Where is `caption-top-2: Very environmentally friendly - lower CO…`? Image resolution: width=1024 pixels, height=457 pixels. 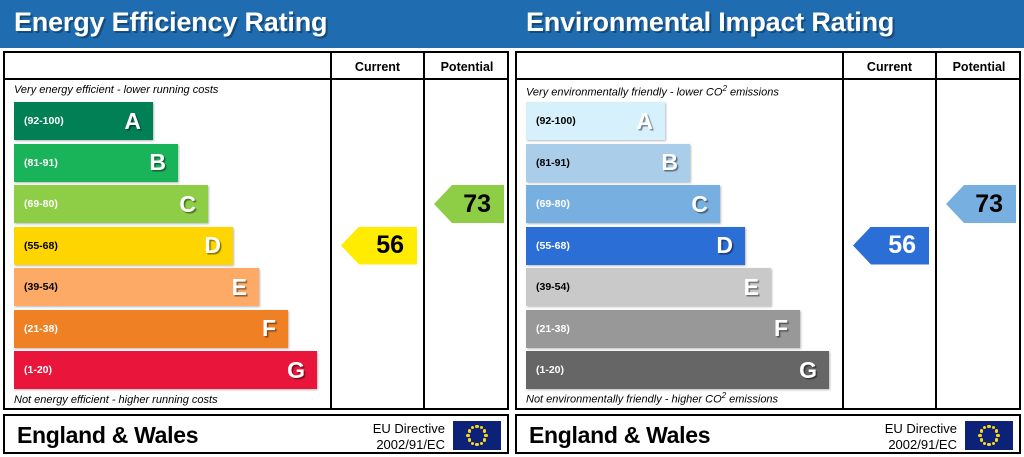
caption-top-2: Very environmentally friendly - lower CO… is located at coordinates (652, 91).